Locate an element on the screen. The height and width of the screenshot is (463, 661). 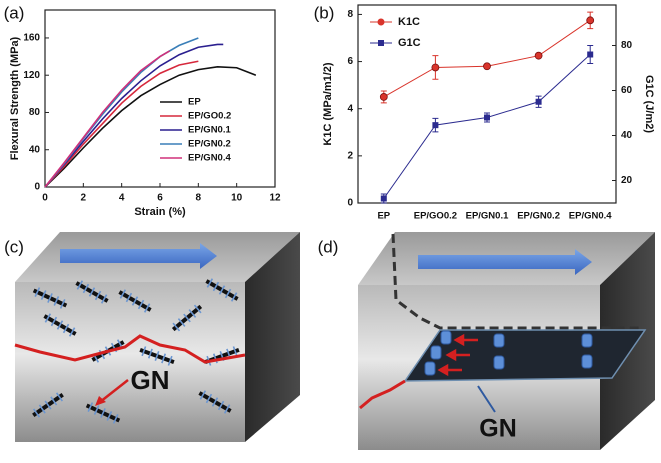
x-tick-label: 4 is located at coordinates (122, 198).